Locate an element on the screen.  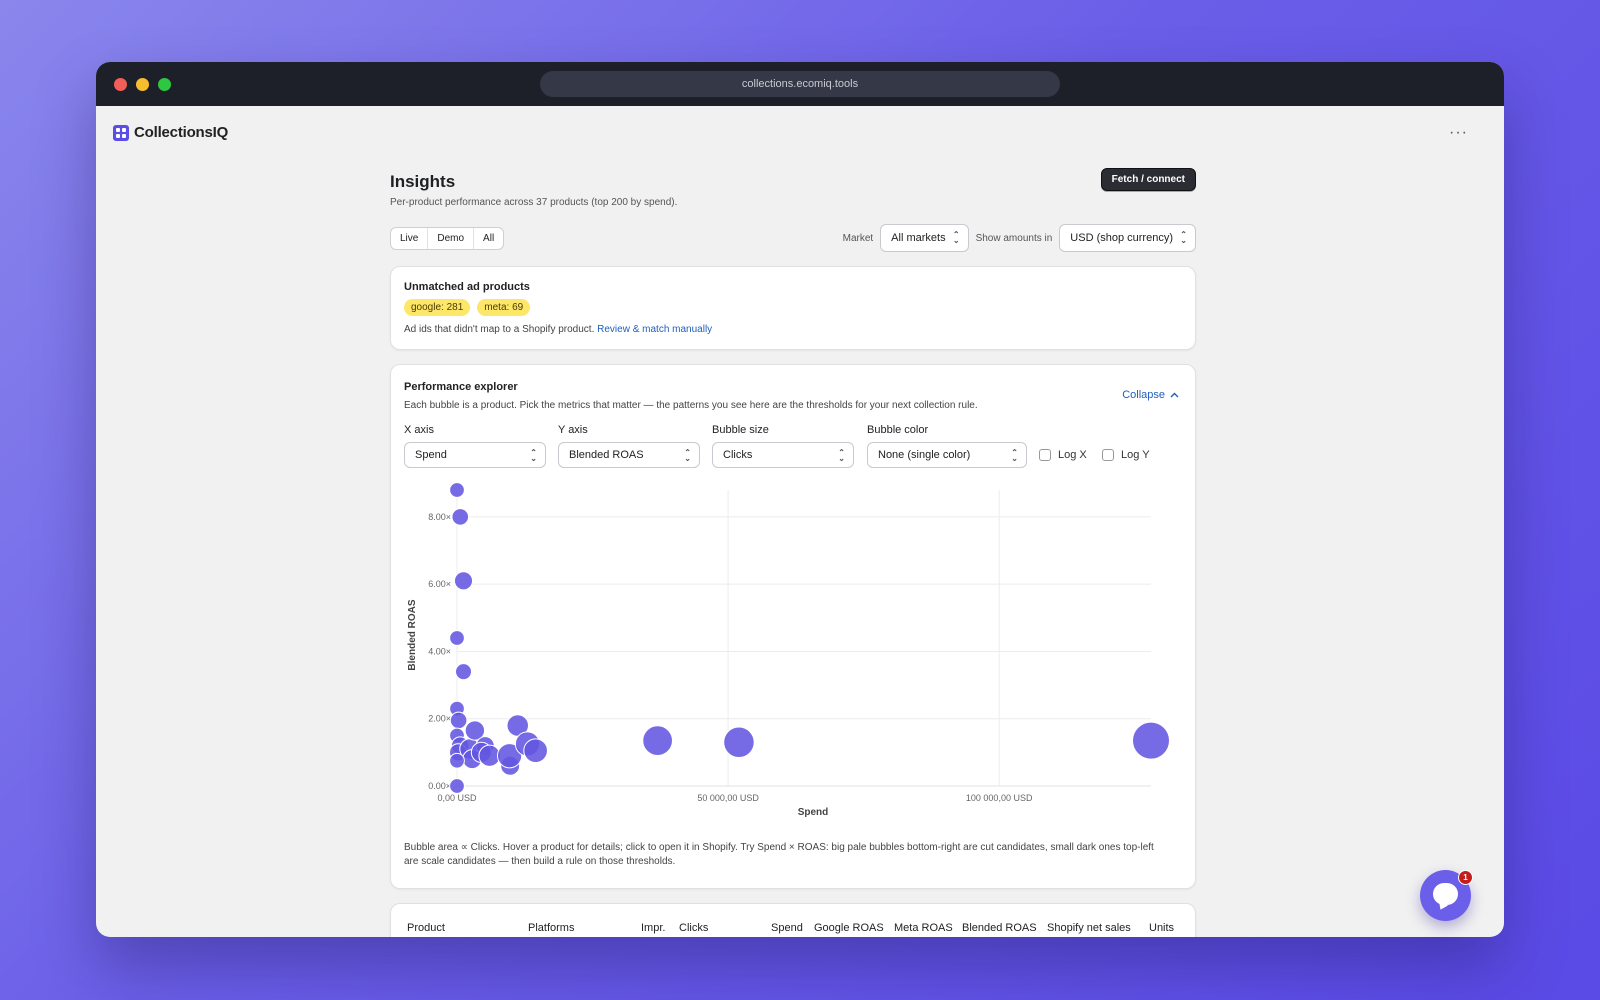
bubble-size-label: Bubble size is located at coordinates (740, 430).